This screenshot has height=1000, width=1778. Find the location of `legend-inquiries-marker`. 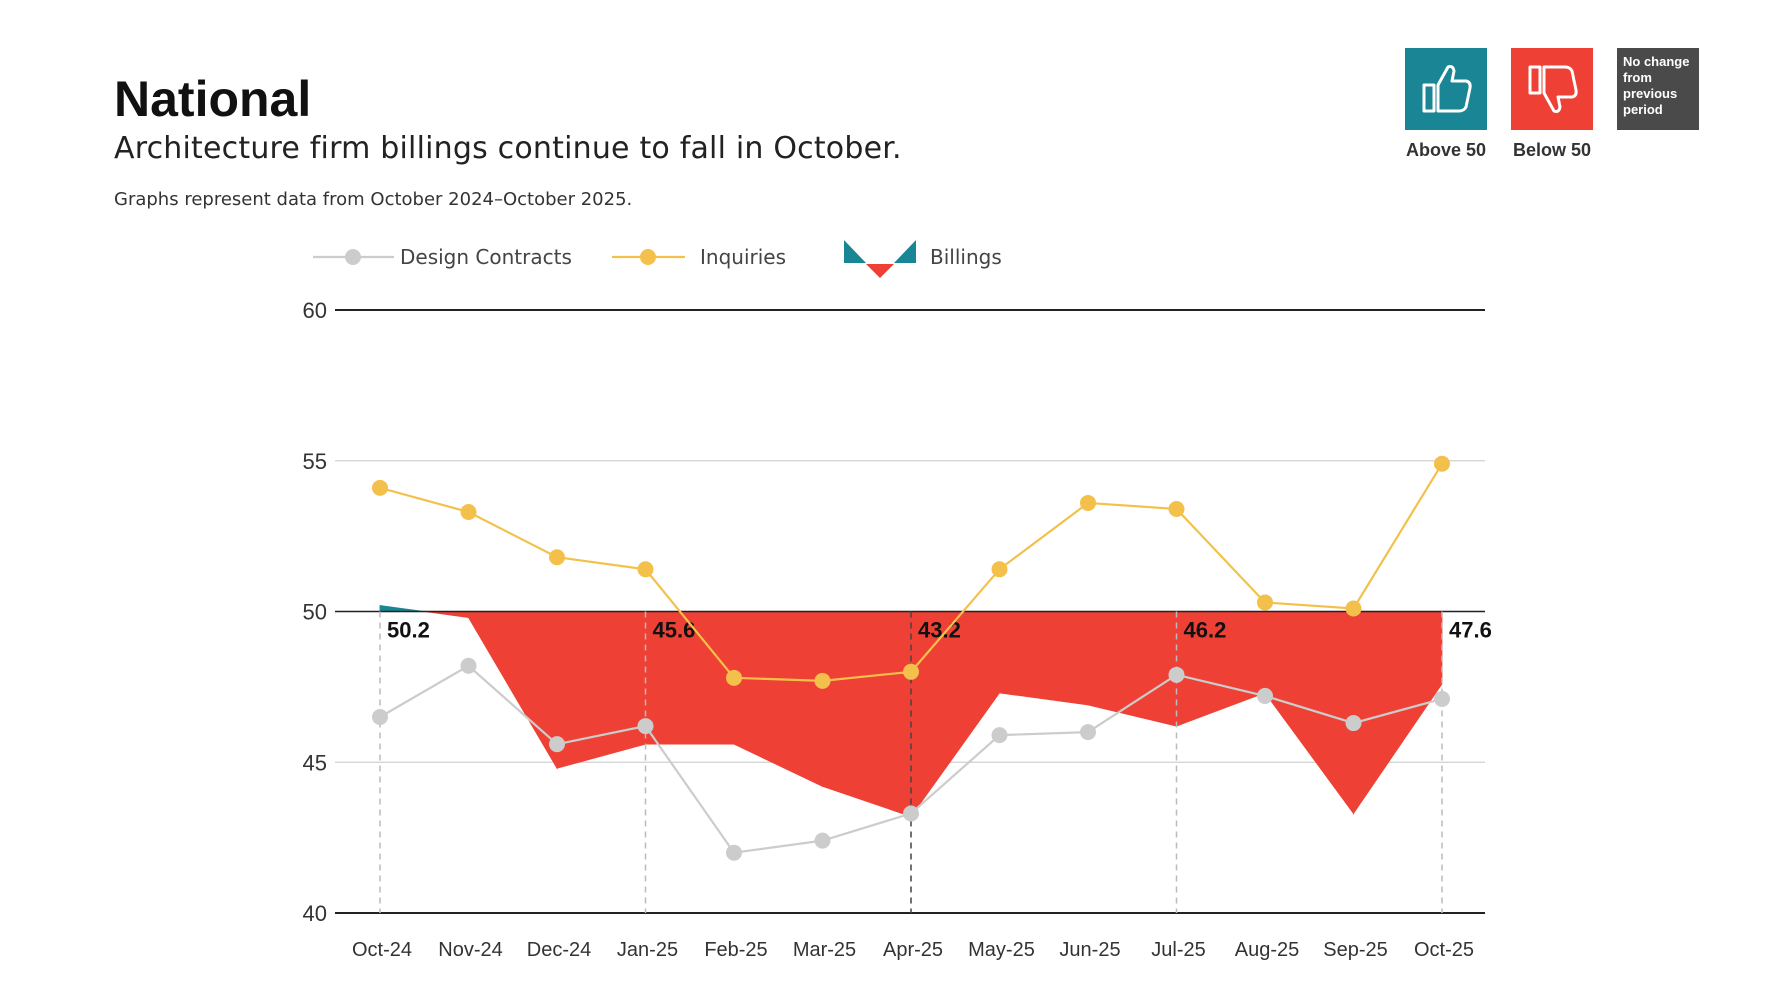

legend-inquiries-marker is located at coordinates (648, 257).